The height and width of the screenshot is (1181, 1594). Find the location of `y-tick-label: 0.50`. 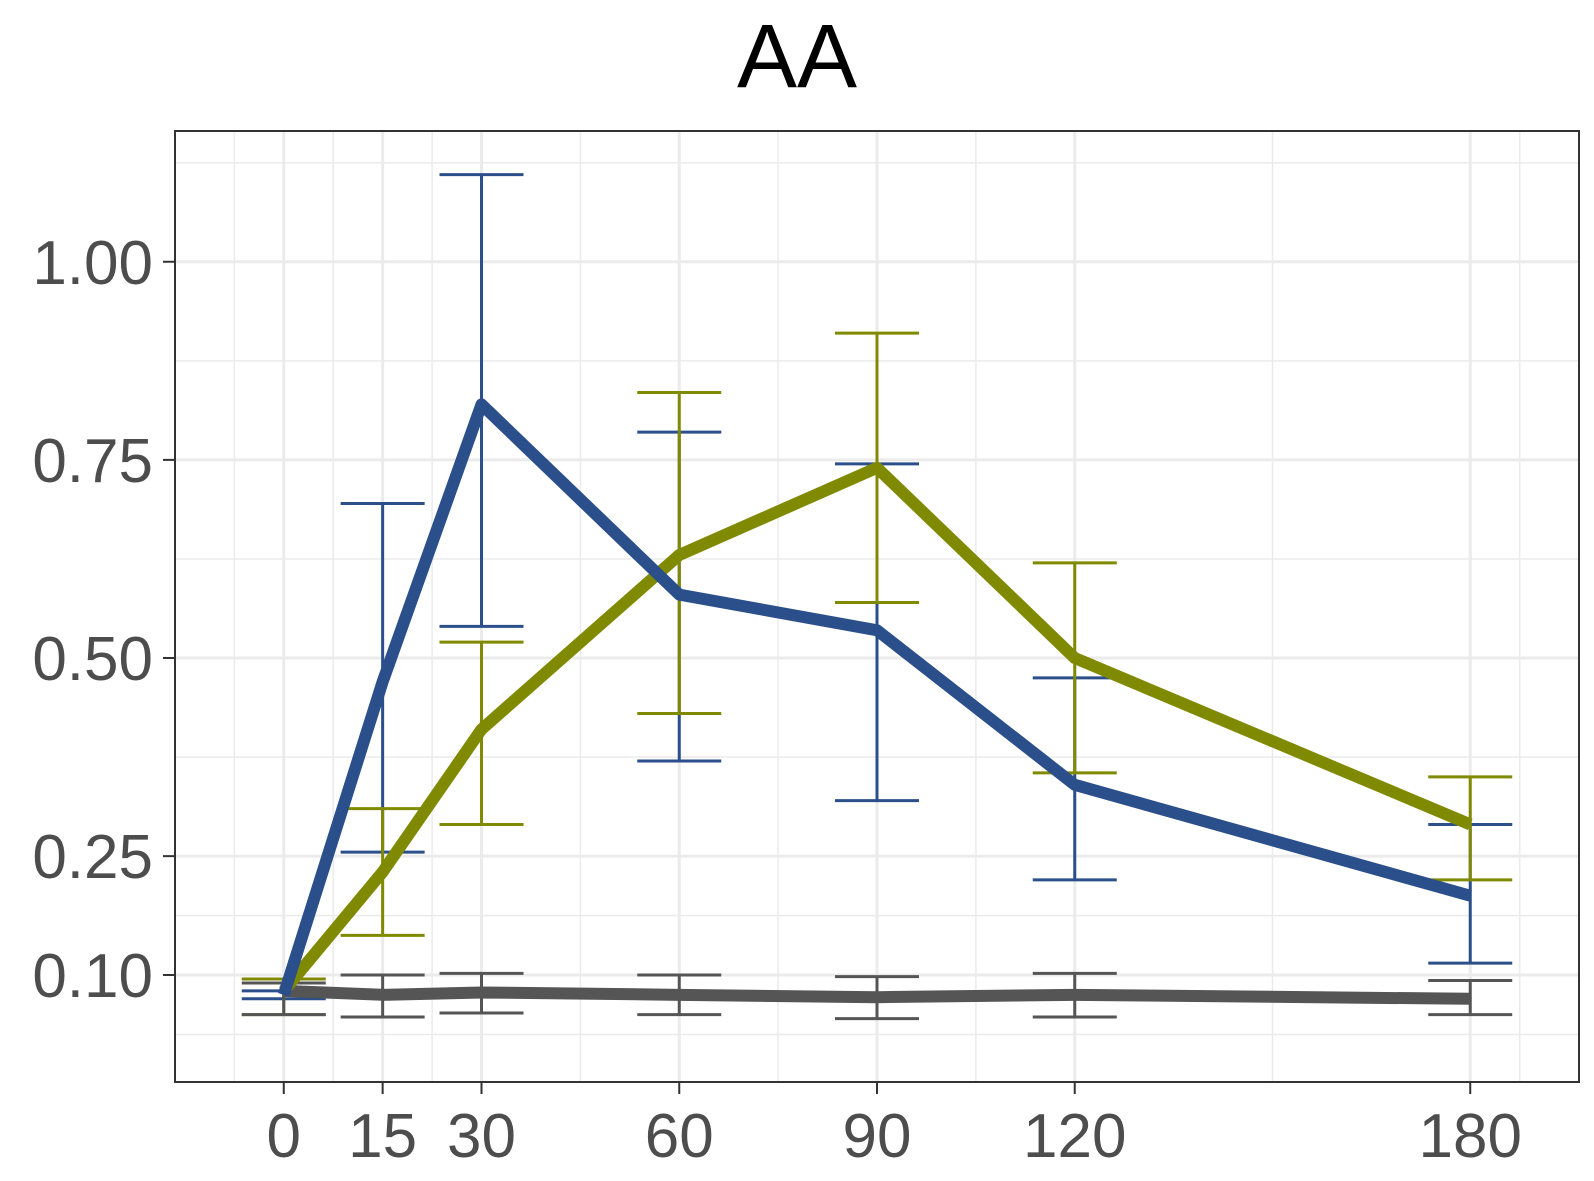

y-tick-label: 0.50 is located at coordinates (92, 659).